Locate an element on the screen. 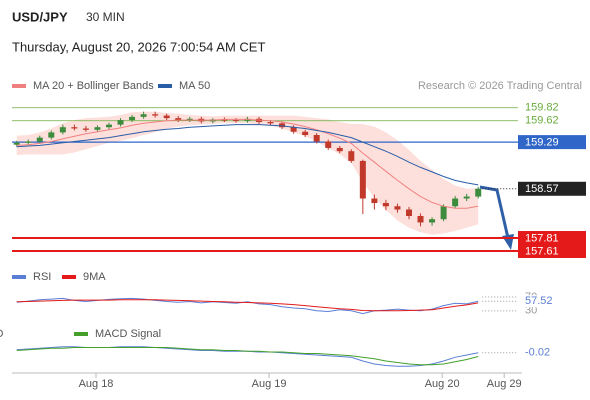 This screenshot has width=590, height=400. y-tick-label: 30 is located at coordinates (531, 311).